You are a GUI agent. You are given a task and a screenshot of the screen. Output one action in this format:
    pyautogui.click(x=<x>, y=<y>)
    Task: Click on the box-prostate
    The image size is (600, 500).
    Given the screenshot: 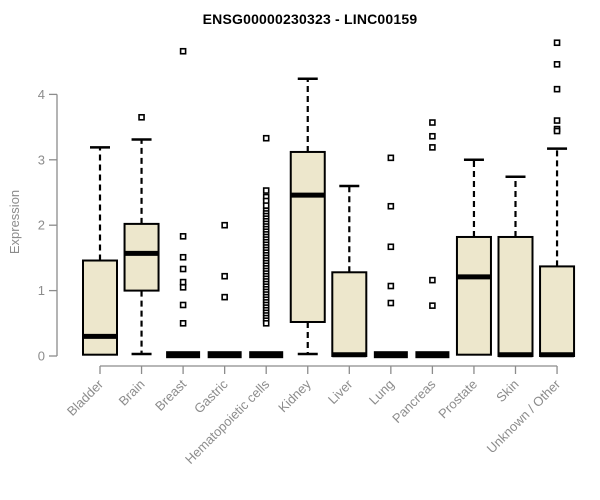 What is the action you would take?
    pyautogui.click(x=473, y=295)
    